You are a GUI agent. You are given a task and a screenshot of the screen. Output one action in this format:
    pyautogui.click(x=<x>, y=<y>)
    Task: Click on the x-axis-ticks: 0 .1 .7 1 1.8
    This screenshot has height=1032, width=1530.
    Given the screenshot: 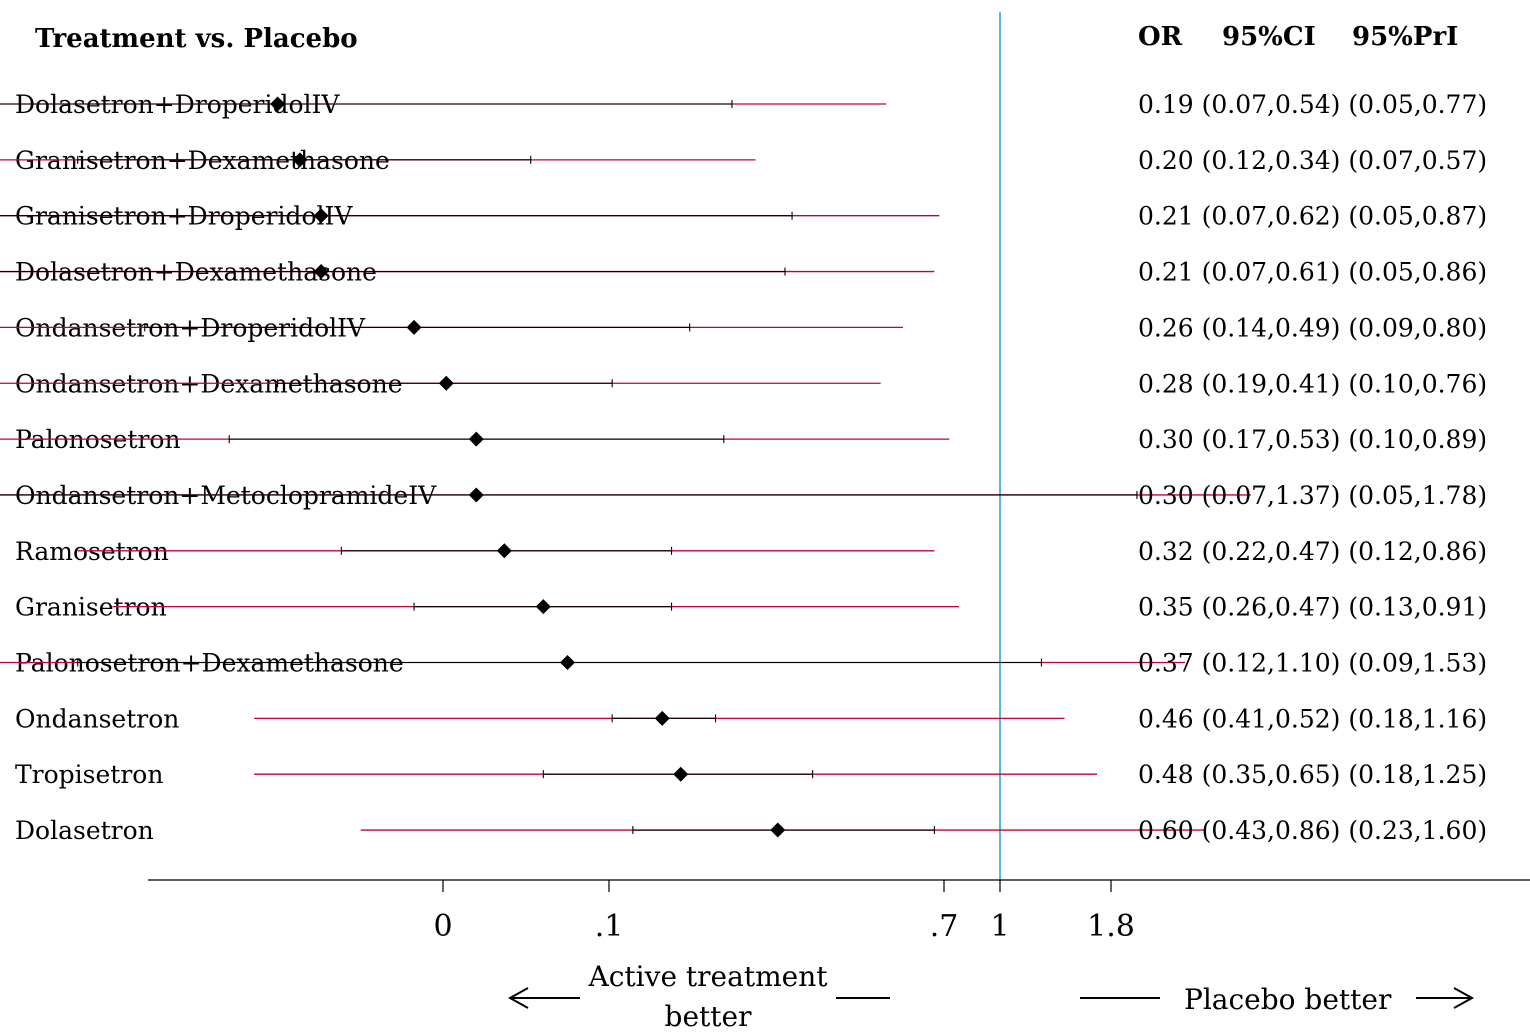 What is the action you would take?
    pyautogui.click(x=784, y=912)
    